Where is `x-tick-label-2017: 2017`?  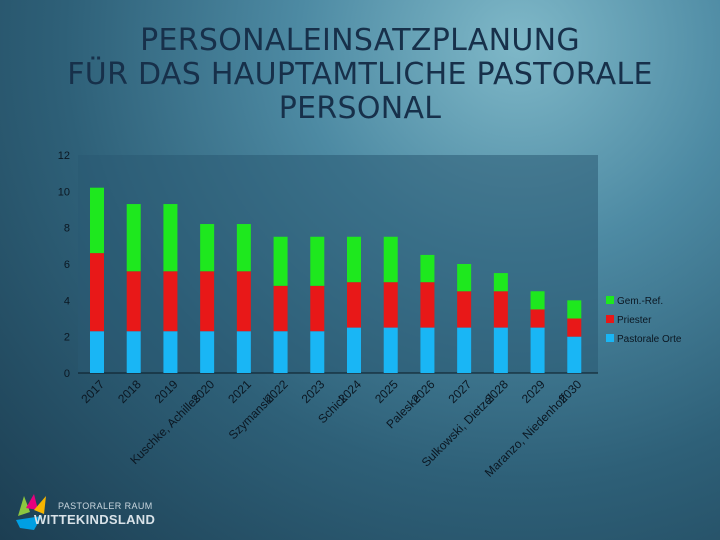
x-tick-label-2017: 2017 is located at coordinates (92, 391).